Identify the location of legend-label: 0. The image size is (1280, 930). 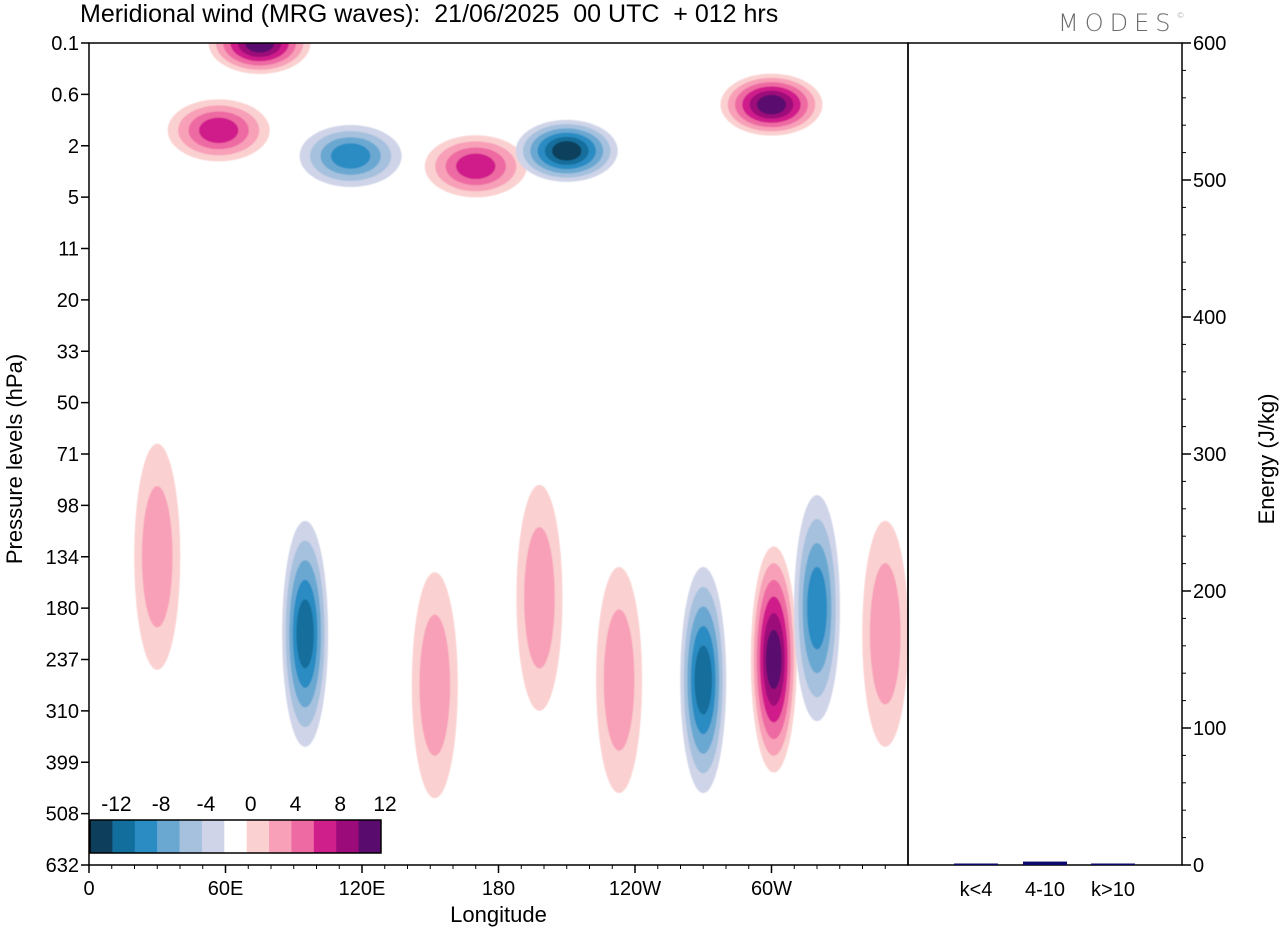
(251, 804).